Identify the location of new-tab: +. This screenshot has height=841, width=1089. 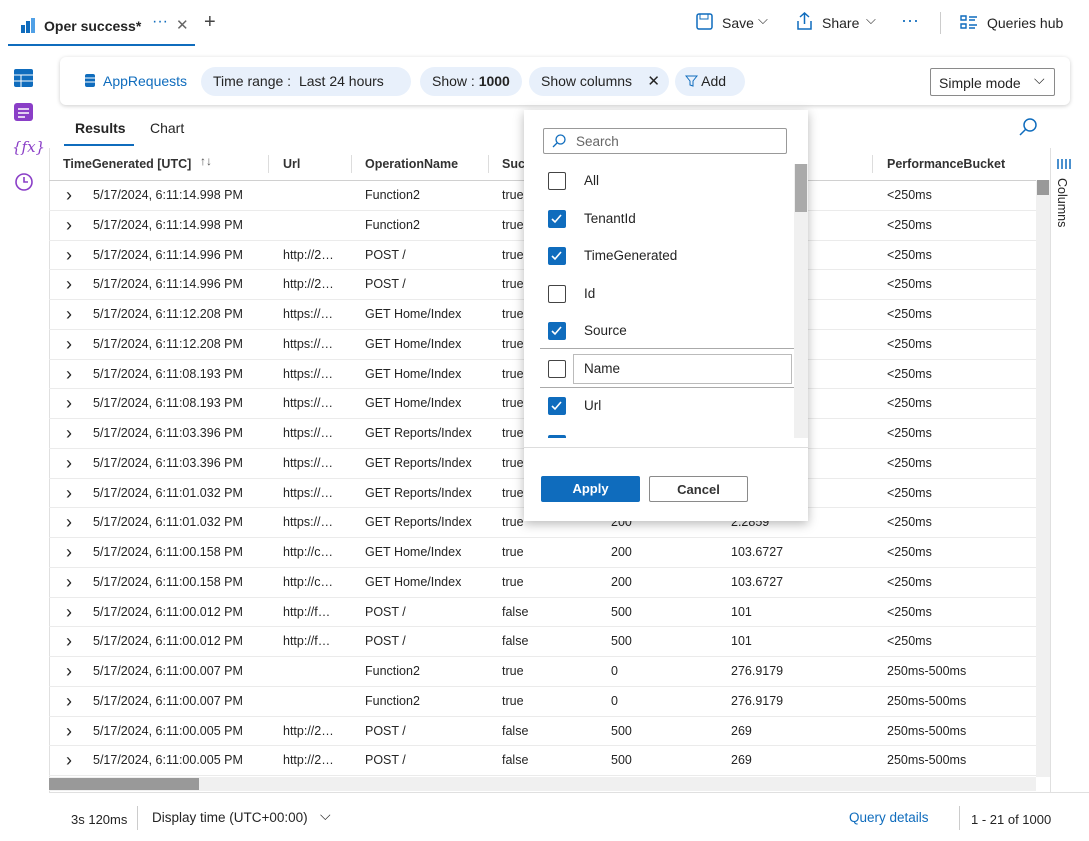
(210, 22).